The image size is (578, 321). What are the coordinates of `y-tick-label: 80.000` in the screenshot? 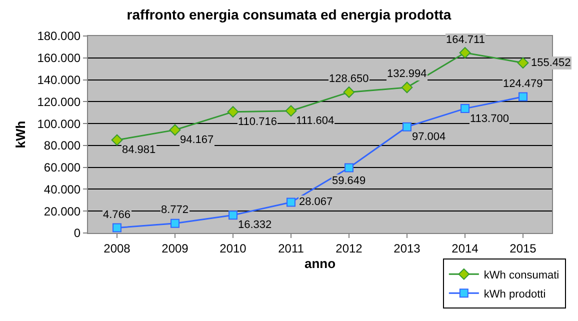 It's located at (62, 145).